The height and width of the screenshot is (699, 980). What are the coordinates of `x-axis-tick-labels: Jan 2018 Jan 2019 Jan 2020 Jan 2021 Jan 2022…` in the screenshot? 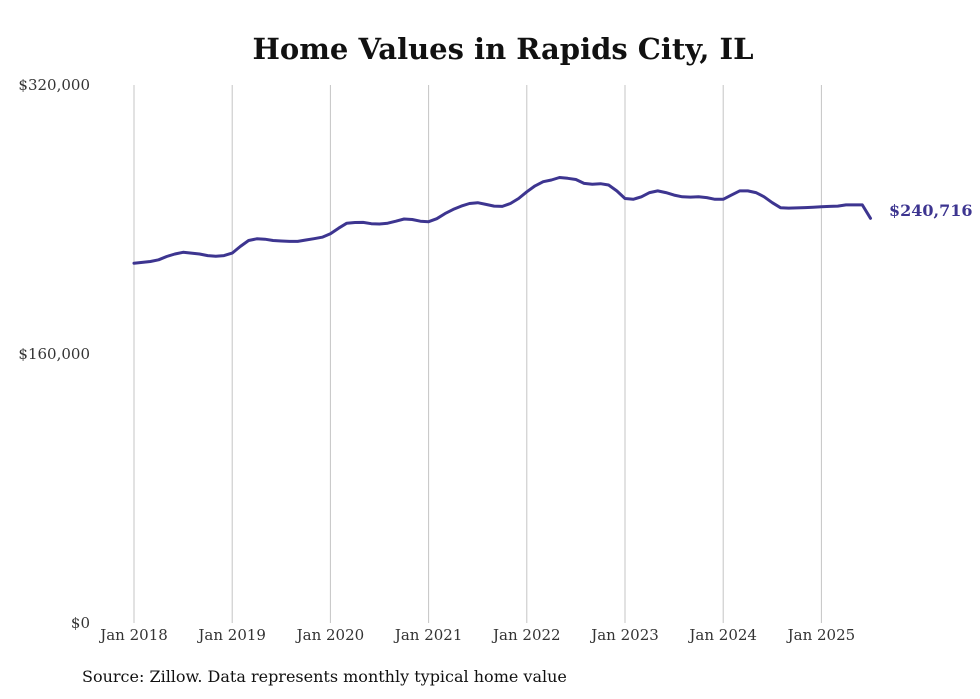 It's located at (476, 635).